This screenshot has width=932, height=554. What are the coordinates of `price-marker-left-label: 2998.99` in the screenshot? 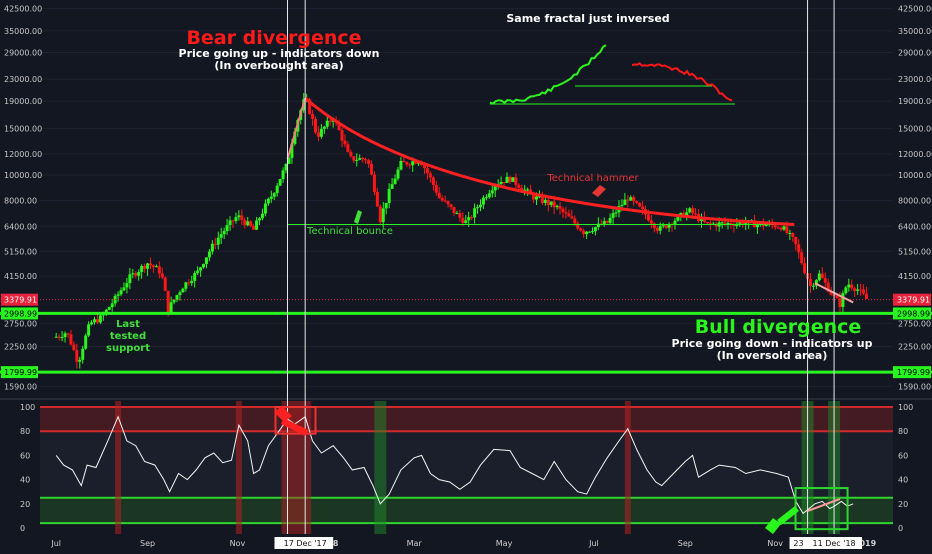 It's located at (20, 313).